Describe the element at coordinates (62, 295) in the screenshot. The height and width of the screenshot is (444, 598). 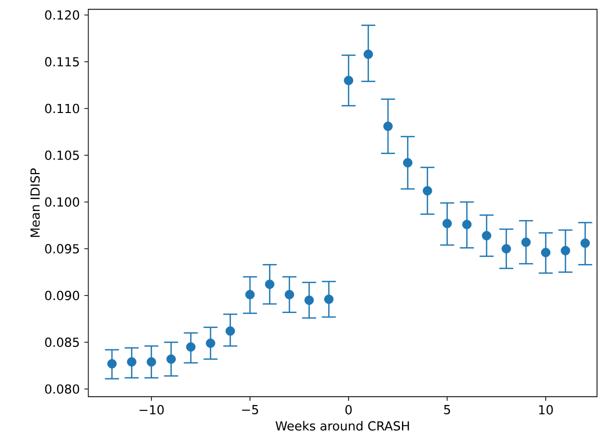
I see `y-tick-label: 0.090` at that location.